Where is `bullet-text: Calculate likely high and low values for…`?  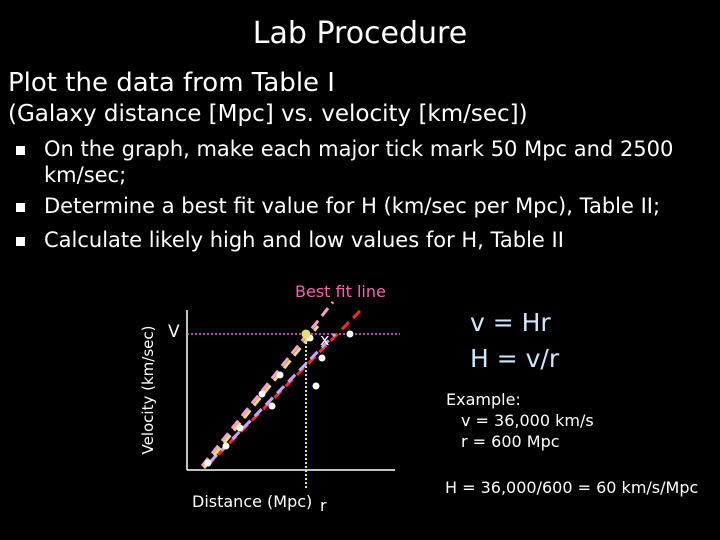
bullet-text: Calculate likely high and low values for… is located at coordinates (304, 240).